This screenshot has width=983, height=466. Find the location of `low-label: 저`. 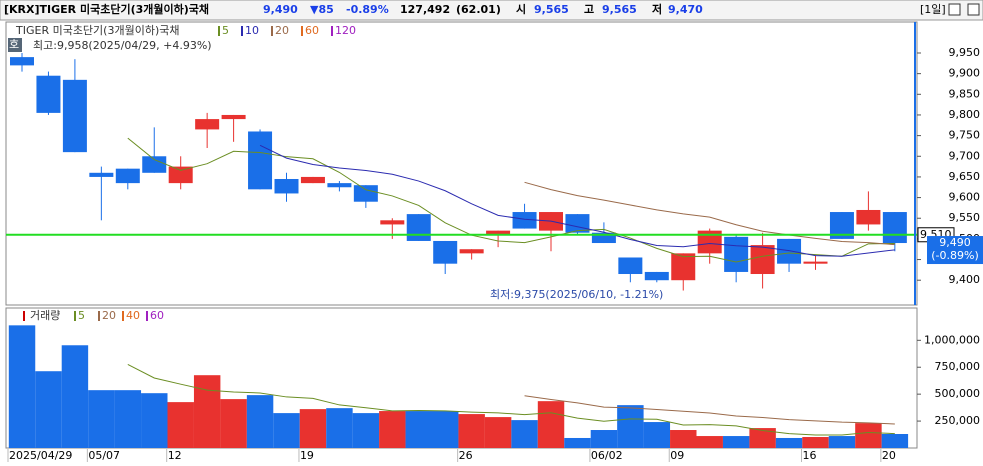

low-label: 저 is located at coordinates (657, 9).